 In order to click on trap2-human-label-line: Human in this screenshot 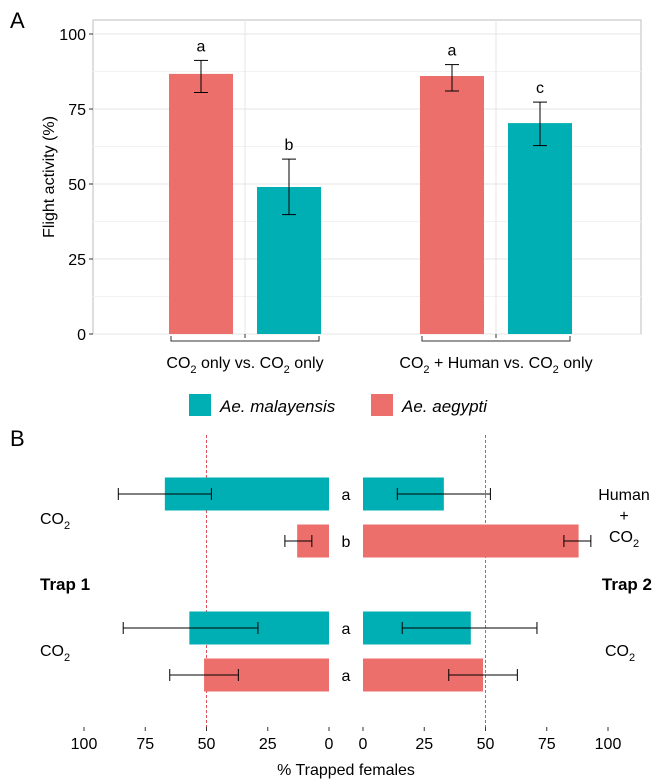, I will do `click(624, 495)`.